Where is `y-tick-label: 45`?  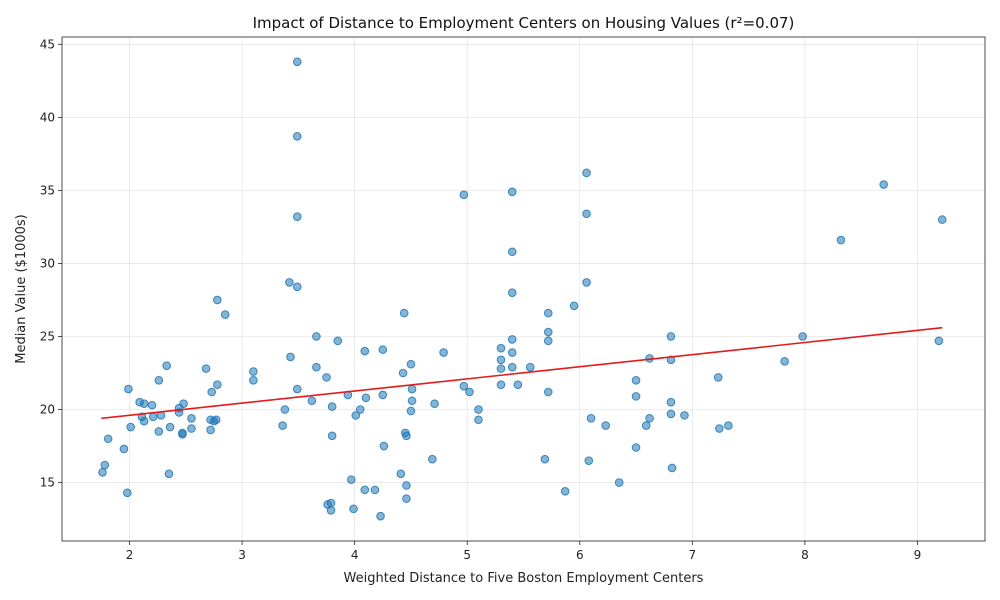
y-tick-label: 45 is located at coordinates (47, 44).